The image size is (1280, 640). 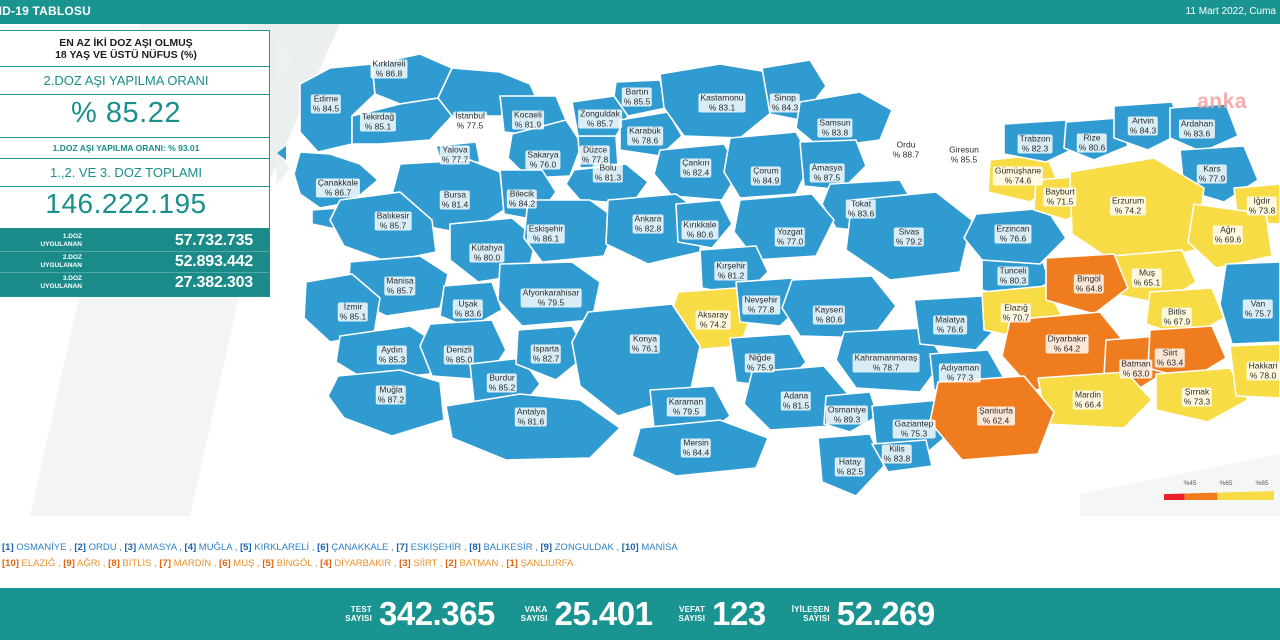 I want to click on legend-tick-85: %85, so click(x=1262, y=483).